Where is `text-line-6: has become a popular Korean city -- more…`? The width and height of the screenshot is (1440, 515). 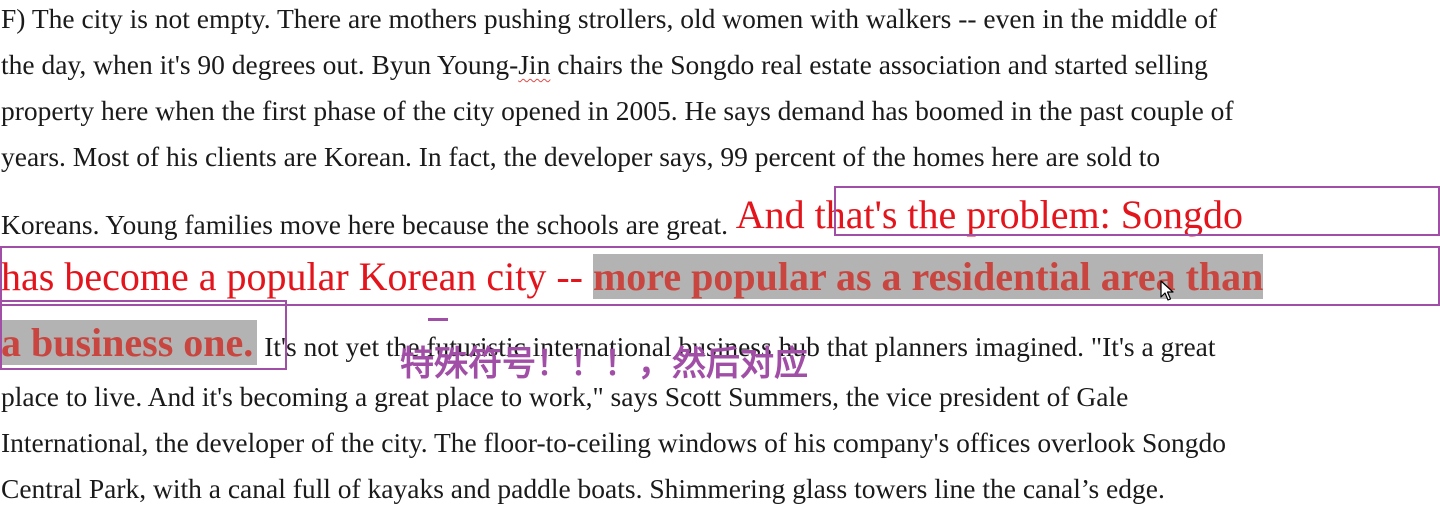 text-line-6: has become a popular Korean city -- more… is located at coordinates (632, 277).